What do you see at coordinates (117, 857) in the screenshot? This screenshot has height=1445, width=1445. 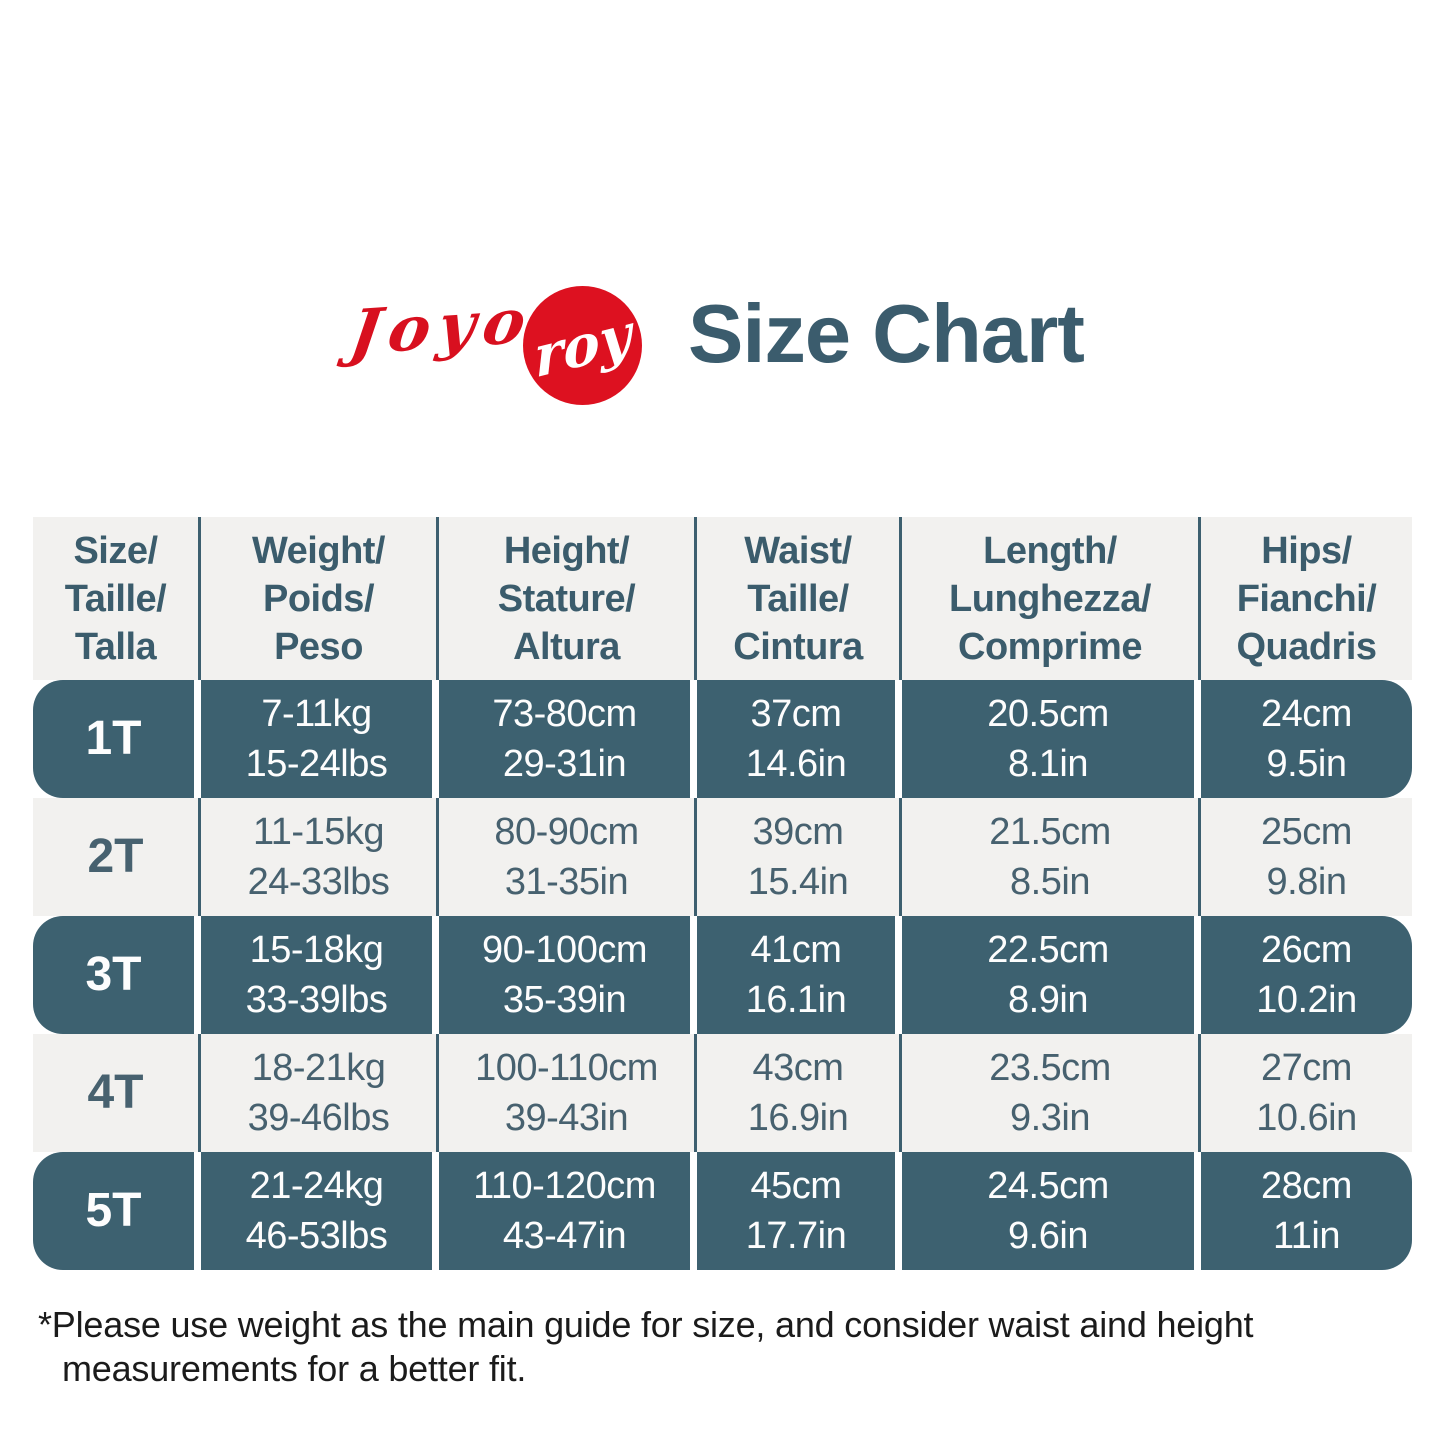 I see `size-cell: 2T` at bounding box center [117, 857].